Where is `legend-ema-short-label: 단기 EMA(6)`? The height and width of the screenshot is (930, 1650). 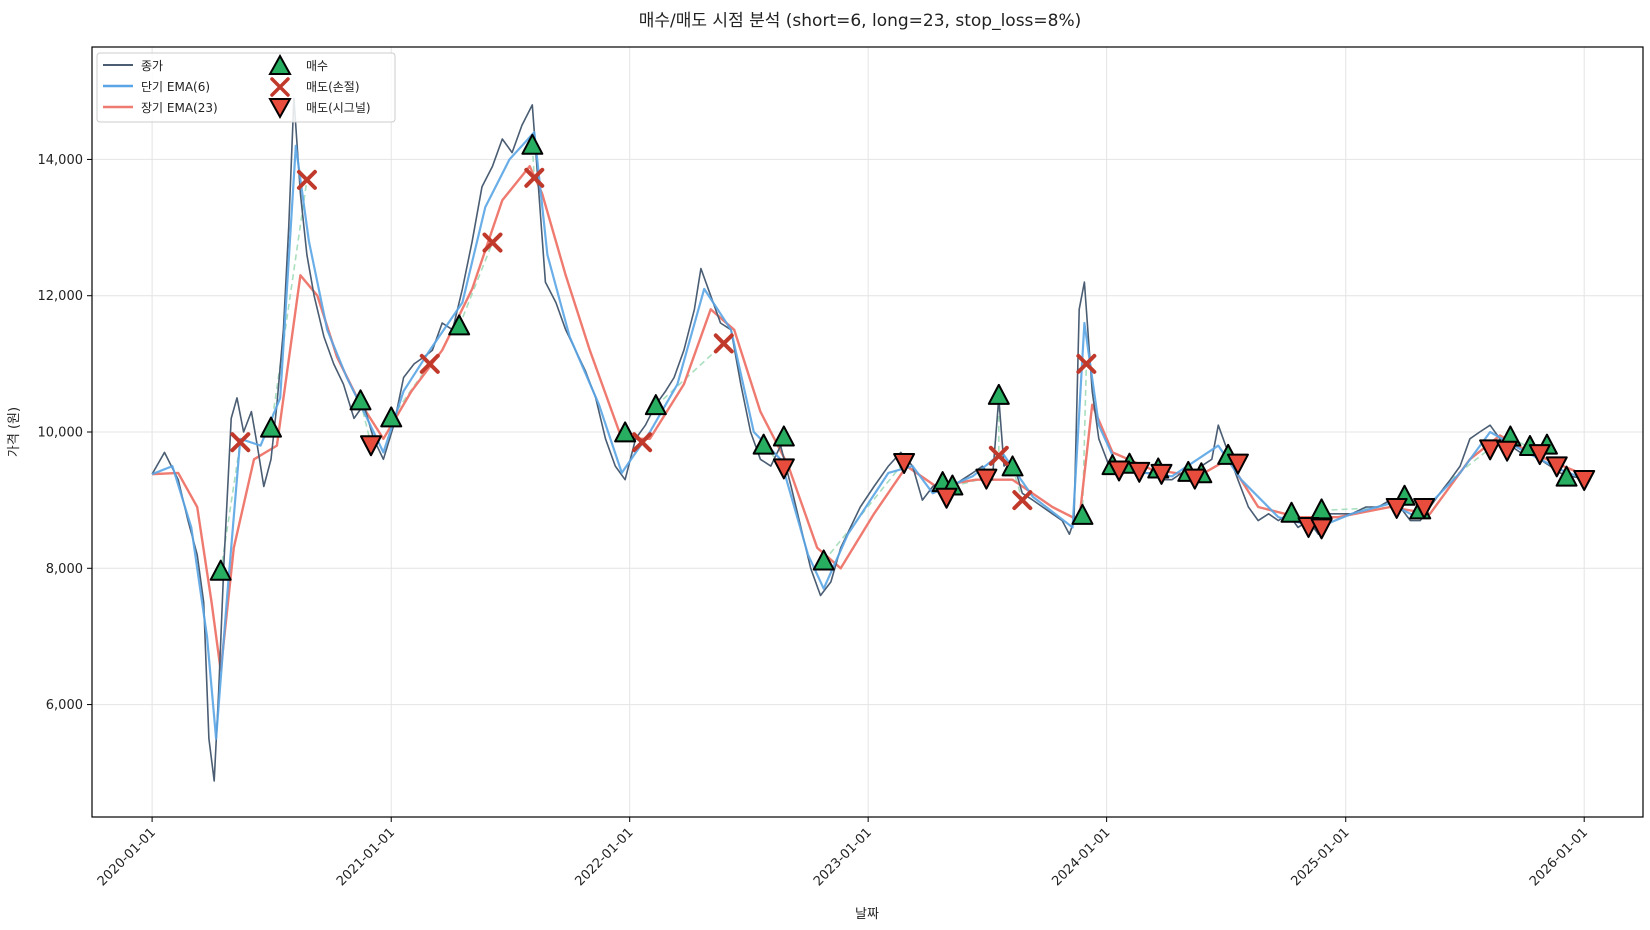
legend-ema-short-label: 단기 EMA(6) is located at coordinates (175, 87).